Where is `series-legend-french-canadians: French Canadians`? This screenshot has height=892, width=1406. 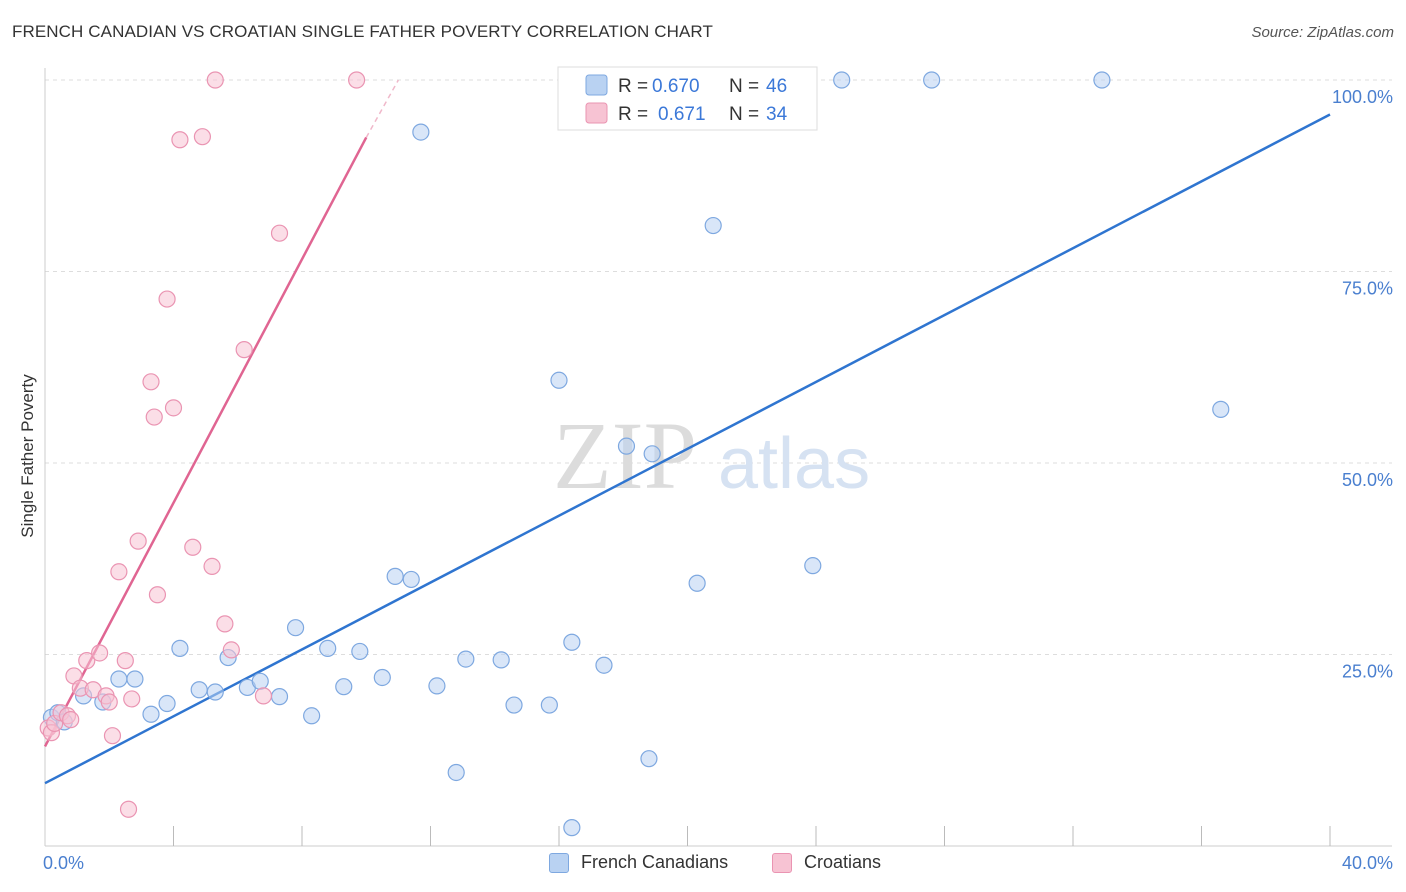
series-legend-french-canadians: French Canadians is located at coordinates (638, 862).